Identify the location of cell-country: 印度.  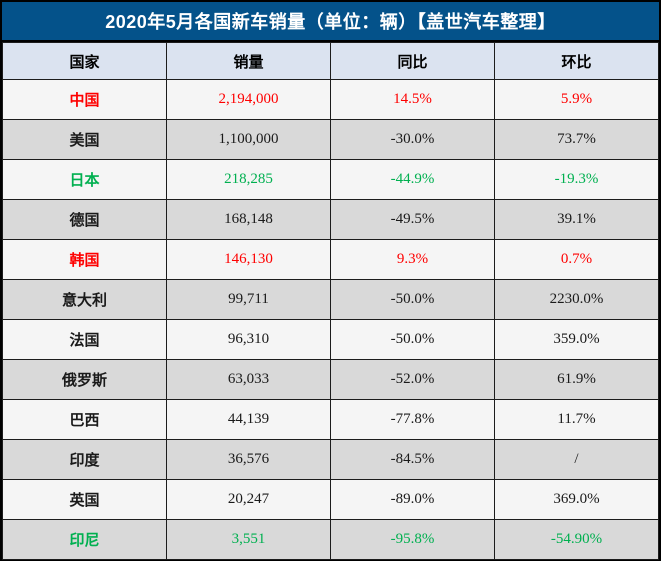
(84, 459).